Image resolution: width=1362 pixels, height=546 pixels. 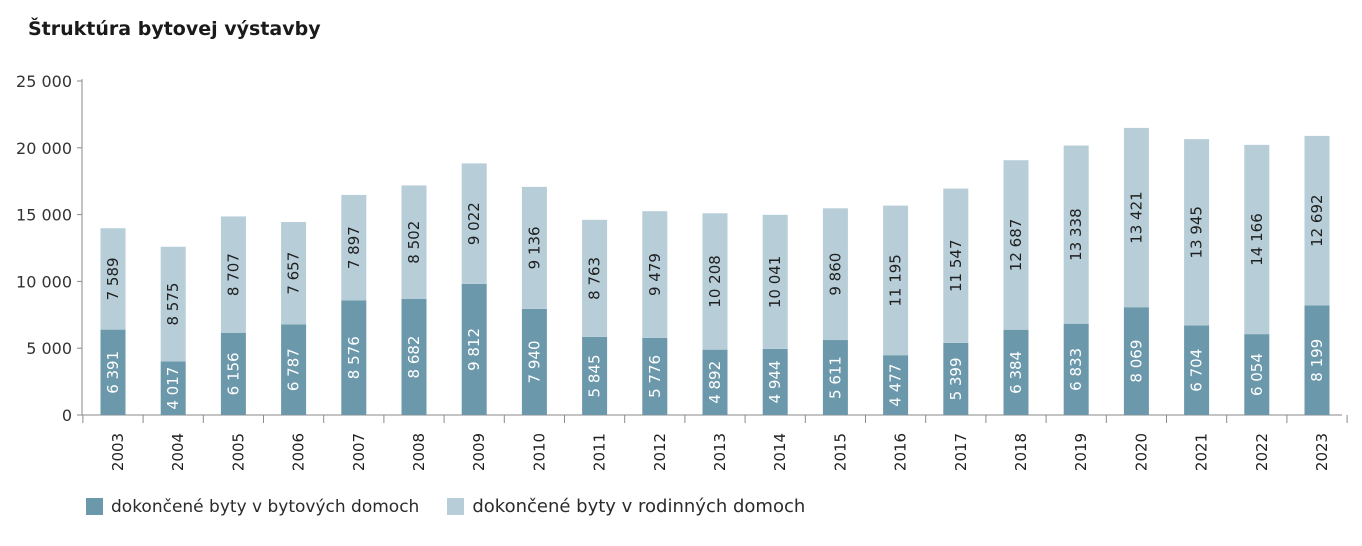 What do you see at coordinates (359, 452) in the screenshot?
I see `x-tick-label: 2007` at bounding box center [359, 452].